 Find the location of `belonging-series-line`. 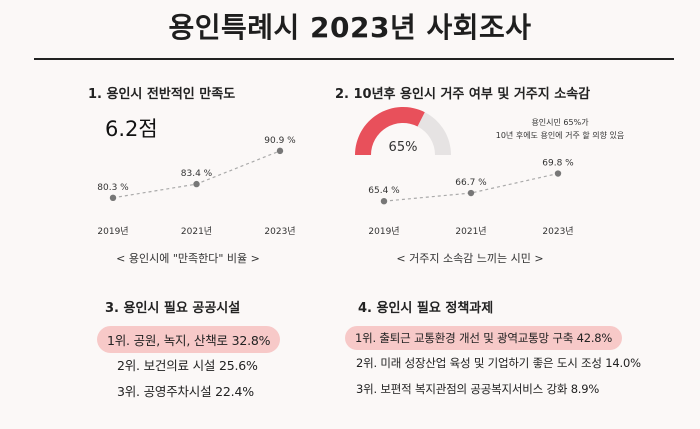

belonging-series-line is located at coordinates (471, 187).